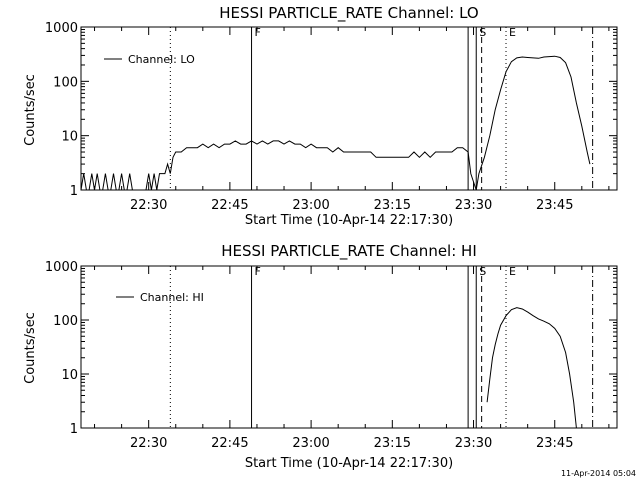  Describe the element at coordinates (148, 443) in the screenshot. I see `hi-x-tick-label: 22:30` at that location.